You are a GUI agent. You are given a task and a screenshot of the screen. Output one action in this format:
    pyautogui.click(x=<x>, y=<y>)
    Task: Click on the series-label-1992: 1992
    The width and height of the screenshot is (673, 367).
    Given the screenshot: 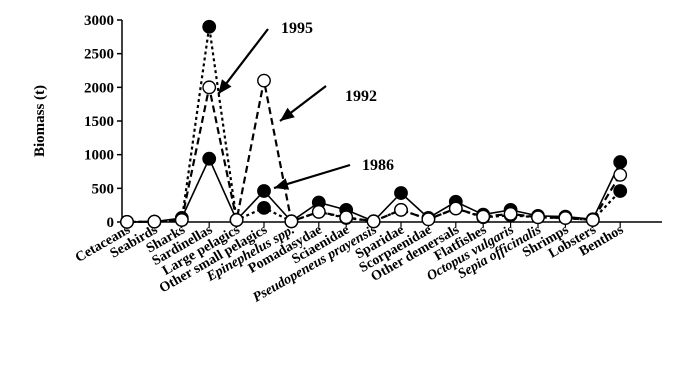 What is the action you would take?
    pyautogui.click(x=361, y=96)
    